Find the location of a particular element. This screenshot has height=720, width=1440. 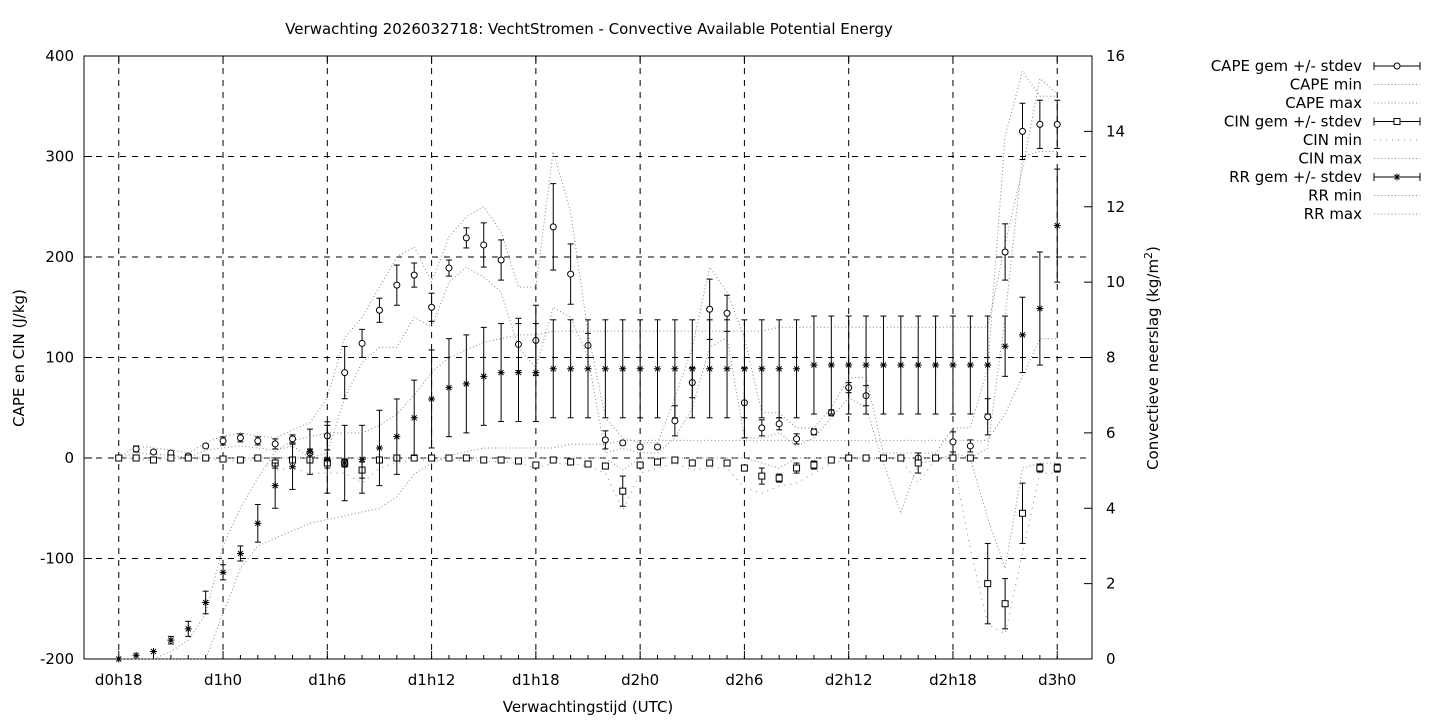

x-tick-label: d0h18 is located at coordinates (119, 680).